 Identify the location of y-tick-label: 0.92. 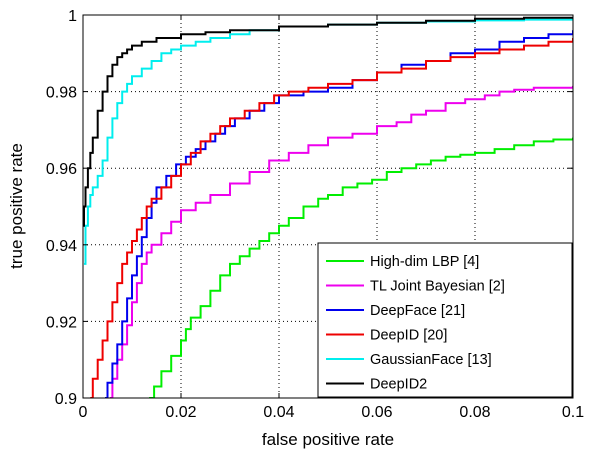
(61, 322).